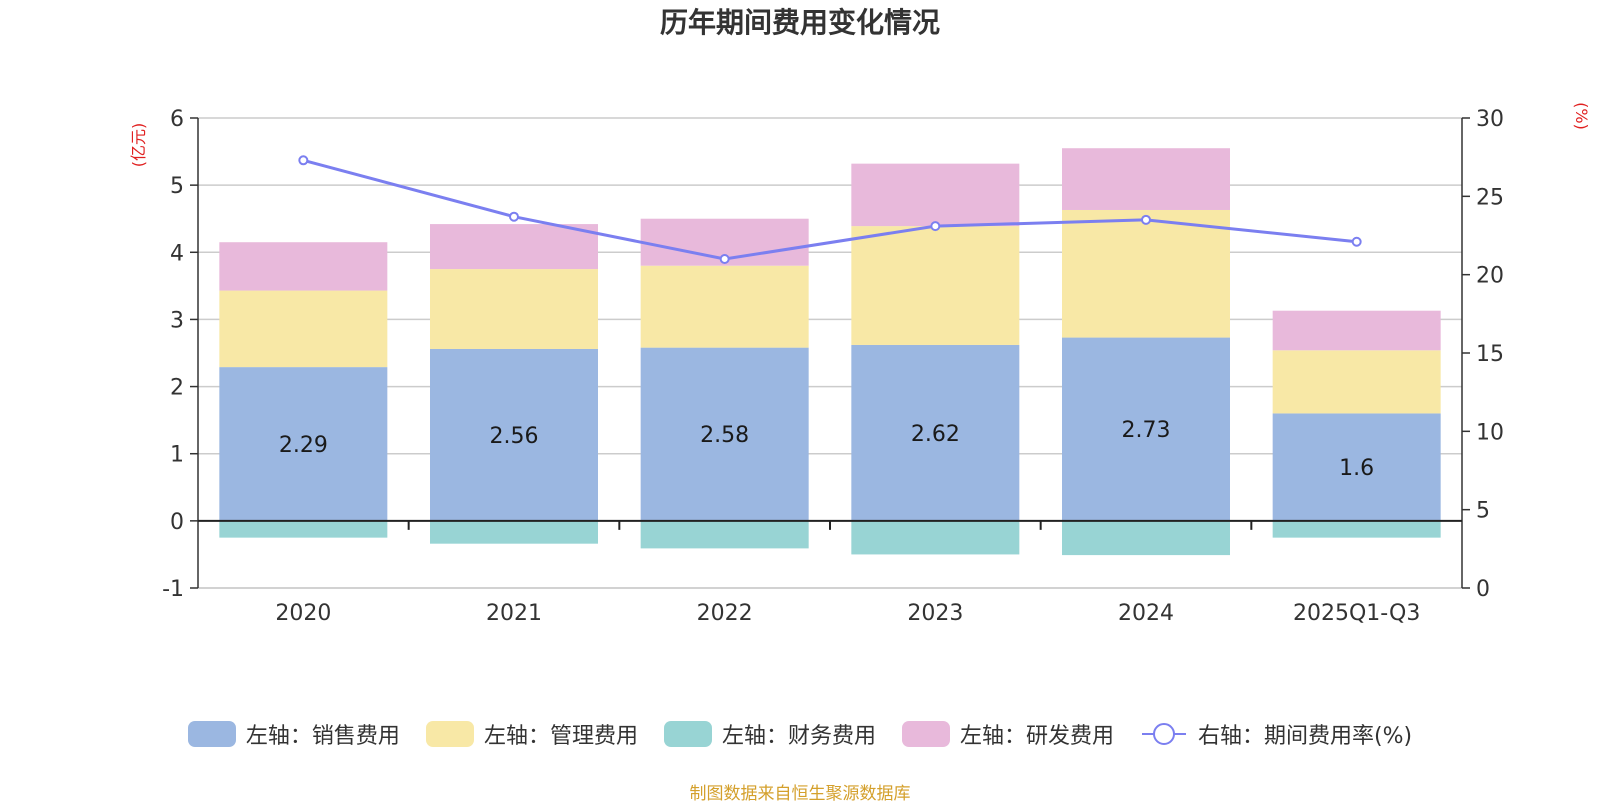  Describe the element at coordinates (138, 145) in the screenshot. I see `left-axis-unit: (亿元)` at that location.